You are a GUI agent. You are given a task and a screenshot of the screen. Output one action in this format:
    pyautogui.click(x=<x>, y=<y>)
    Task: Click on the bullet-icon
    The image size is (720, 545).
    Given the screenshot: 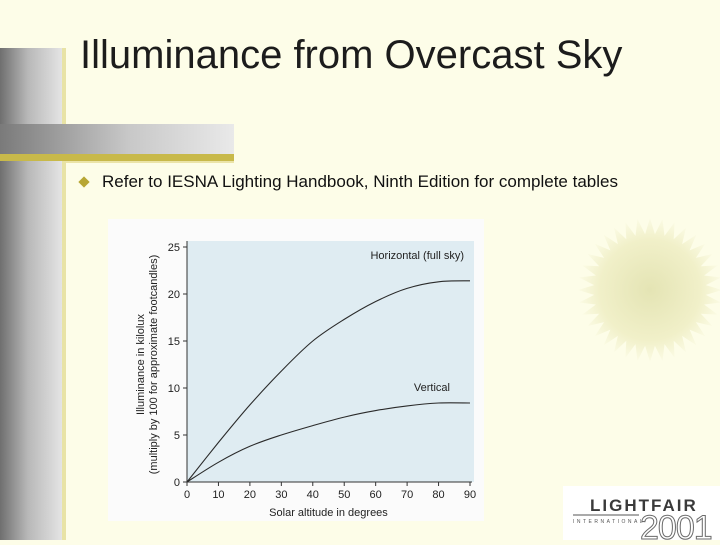 What is the action you would take?
    pyautogui.click(x=84, y=182)
    